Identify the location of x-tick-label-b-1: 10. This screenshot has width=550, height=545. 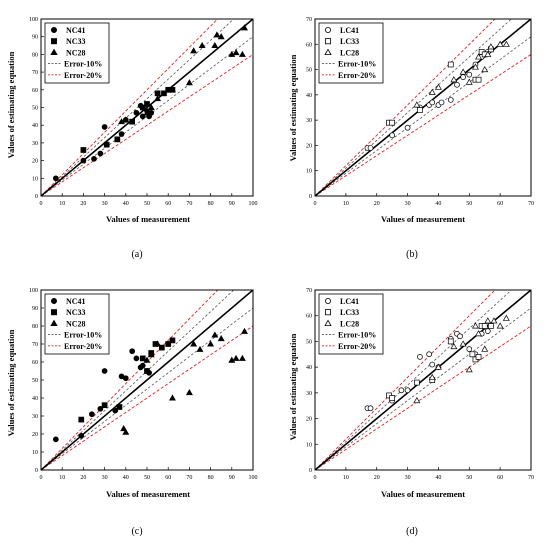
(346, 204).